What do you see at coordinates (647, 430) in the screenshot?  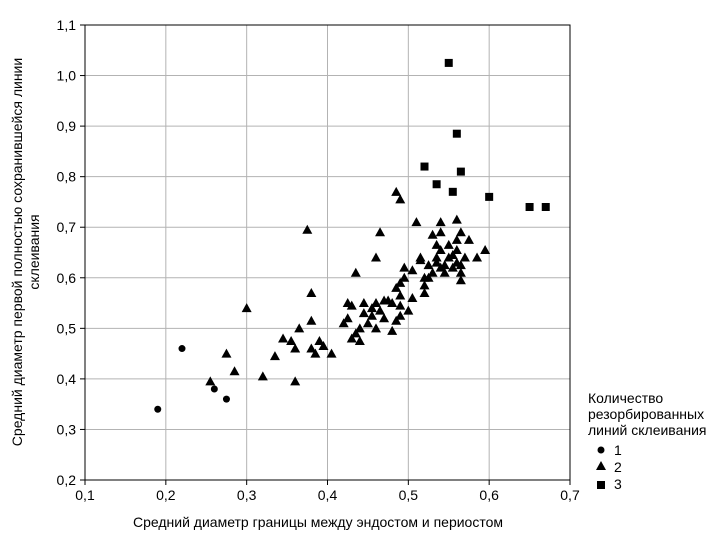 I see `legend-title-line3: линий склеивания` at bounding box center [647, 430].